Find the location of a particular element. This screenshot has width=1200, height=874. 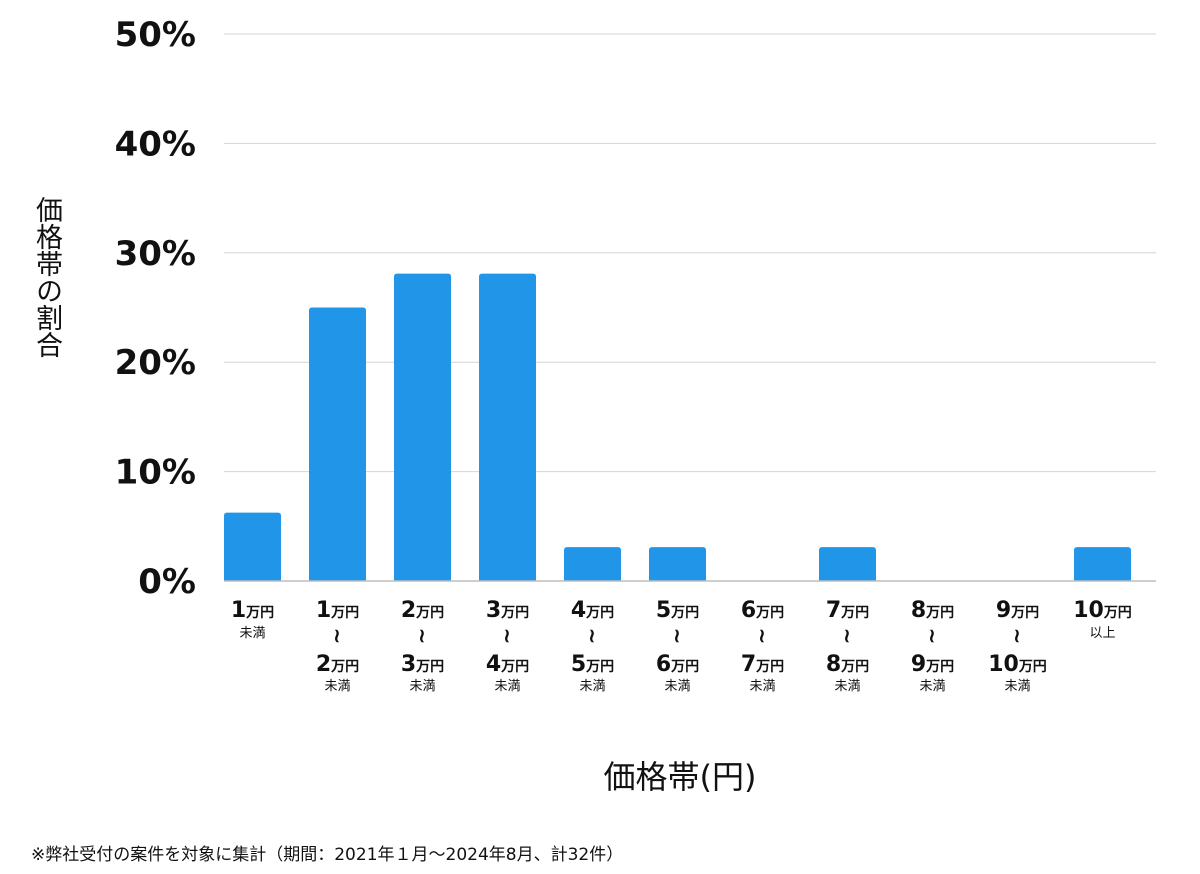

x-tick-number: 7 is located at coordinates (833, 610).